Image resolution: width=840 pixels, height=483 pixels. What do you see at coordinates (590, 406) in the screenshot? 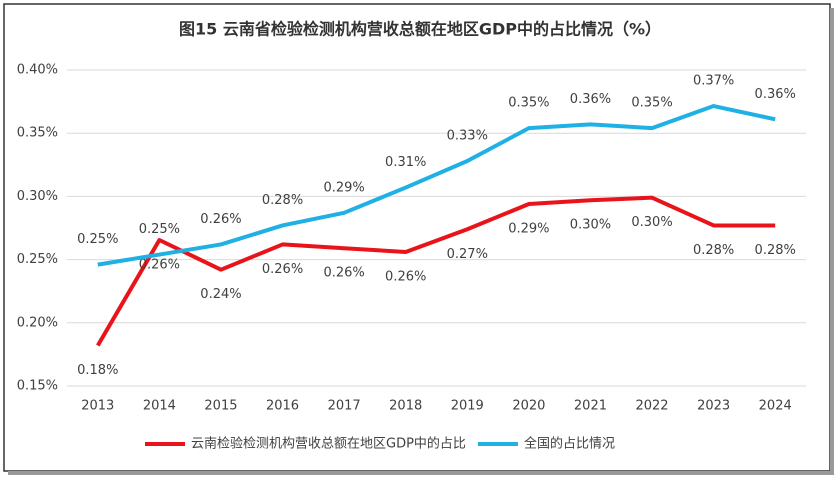
I see `x-tick-label: 2021` at bounding box center [590, 406].